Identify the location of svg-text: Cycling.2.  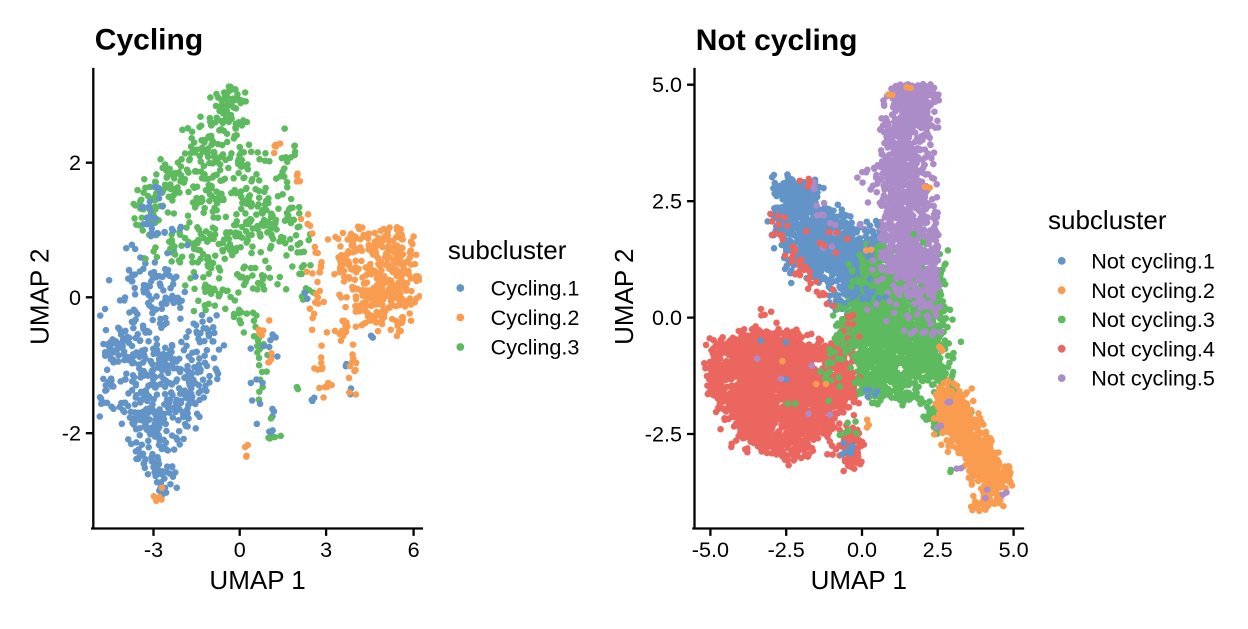
(535, 317).